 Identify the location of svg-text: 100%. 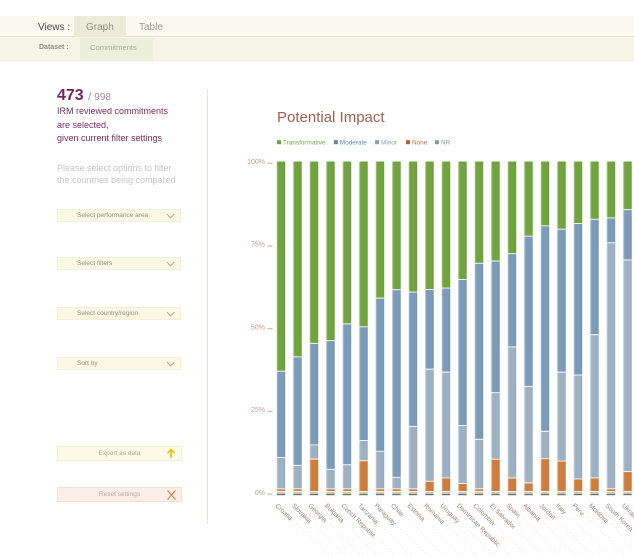
(256, 162).